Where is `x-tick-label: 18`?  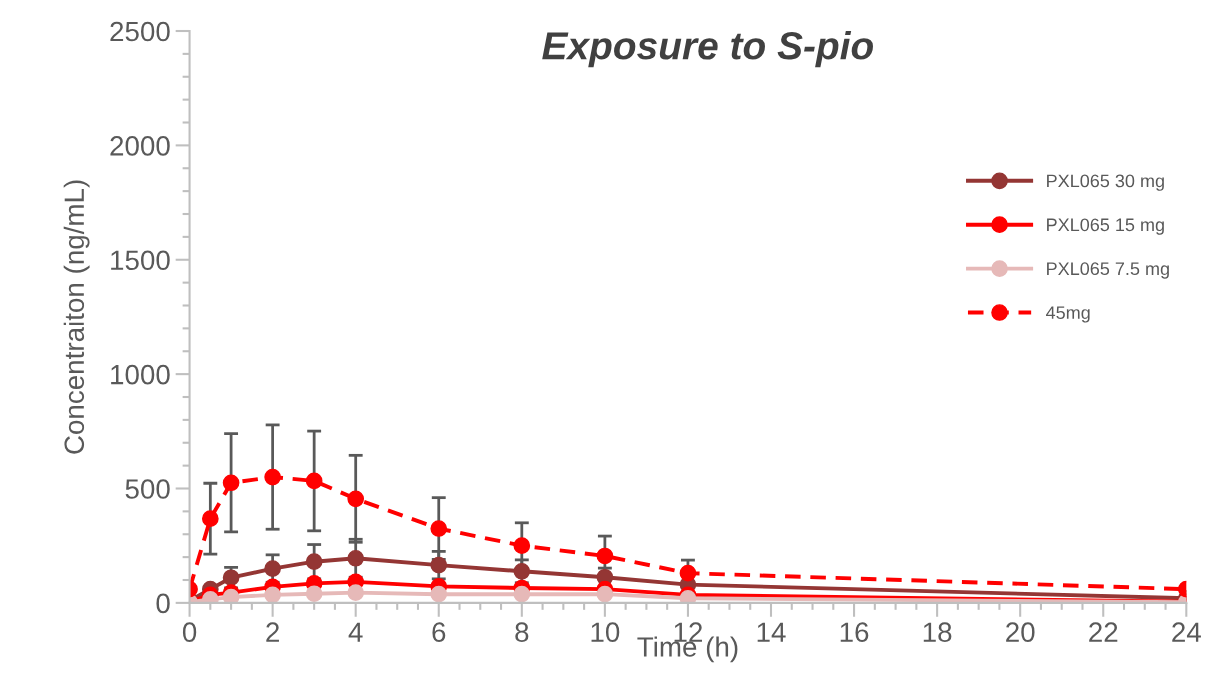 x-tick-label: 18 is located at coordinates (937, 632).